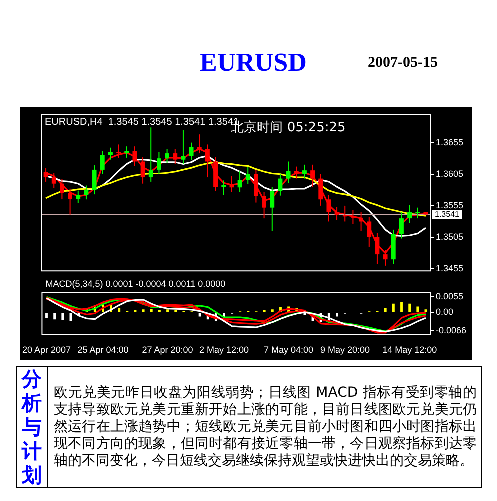 This screenshot has height=501, width=497. I want to click on y-tick-label: 1.3605, so click(450, 173).